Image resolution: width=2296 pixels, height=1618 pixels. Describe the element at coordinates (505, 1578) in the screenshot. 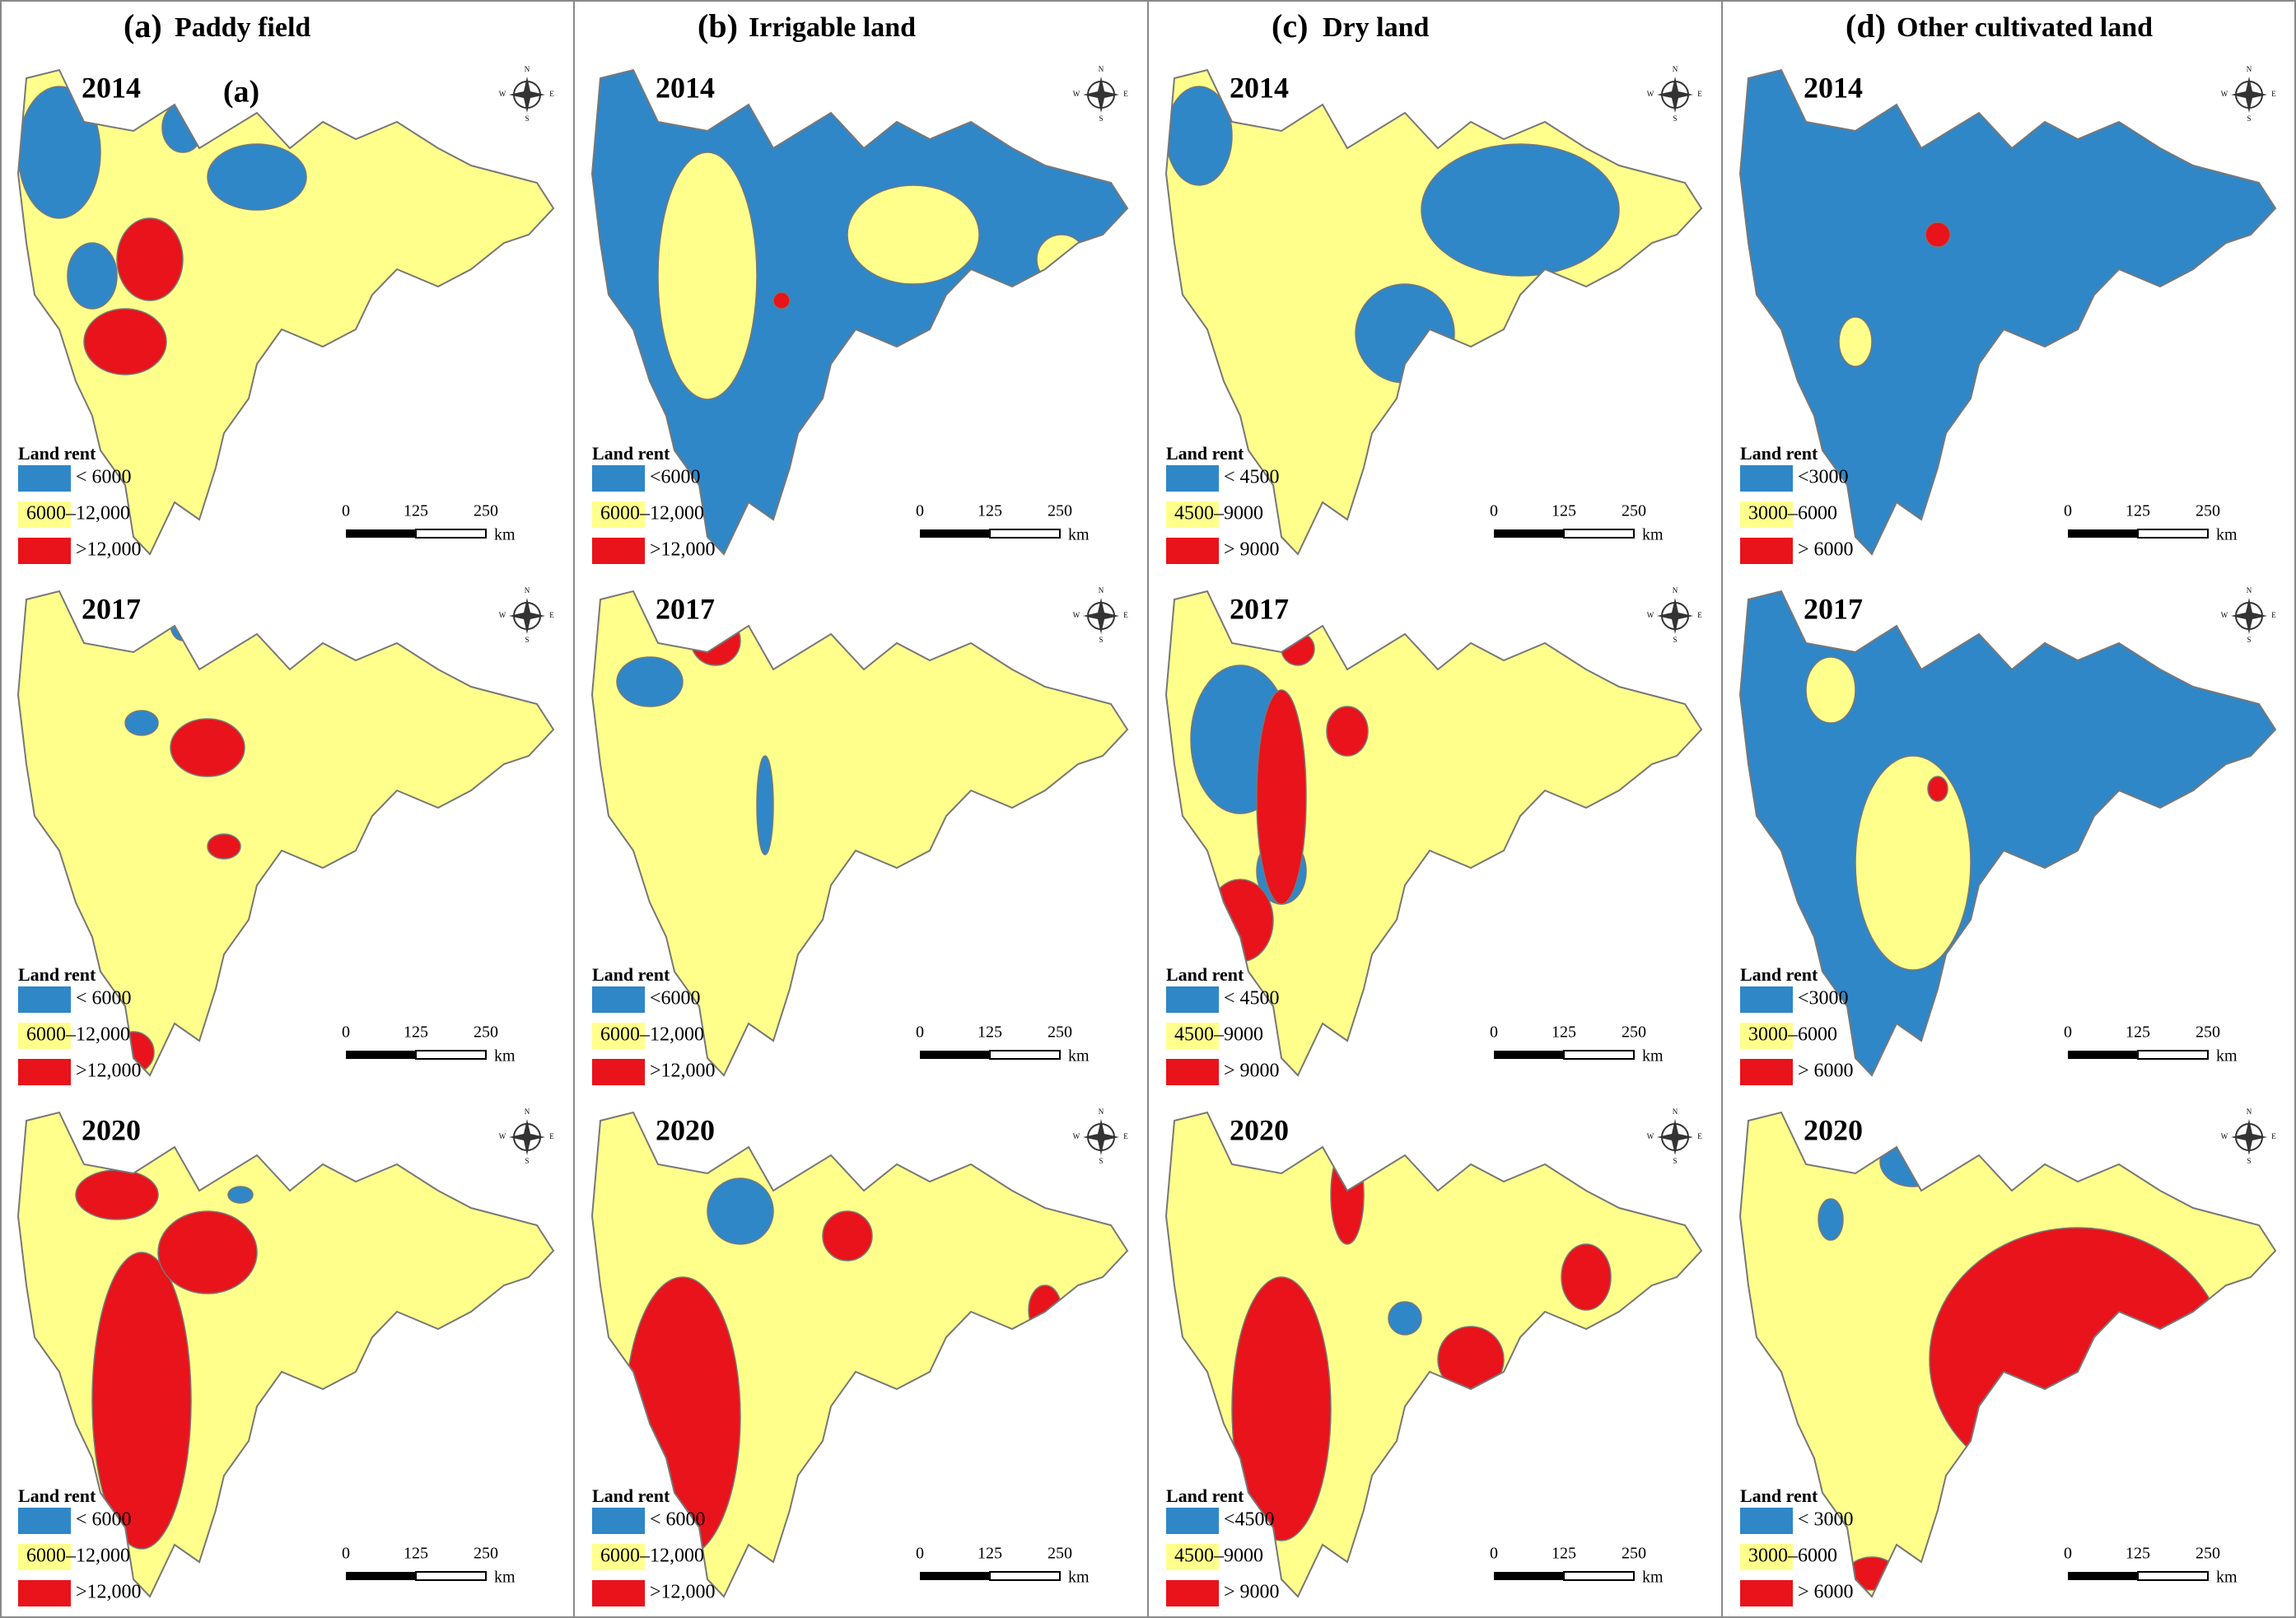

I see `scale-unit: km` at that location.